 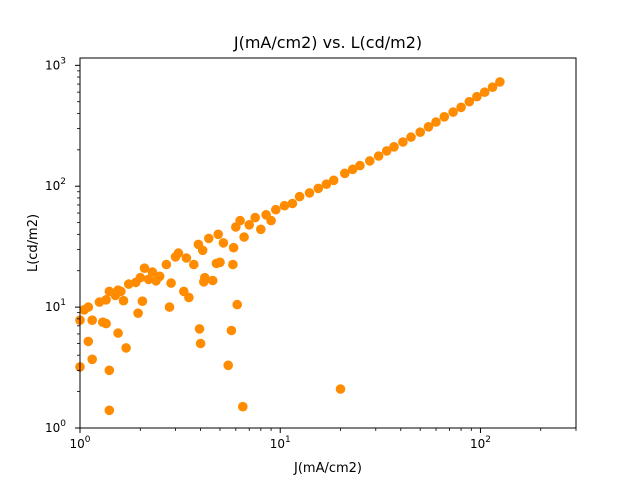 I want to click on x-axis-label: J(mA/cm2), so click(x=327, y=468).